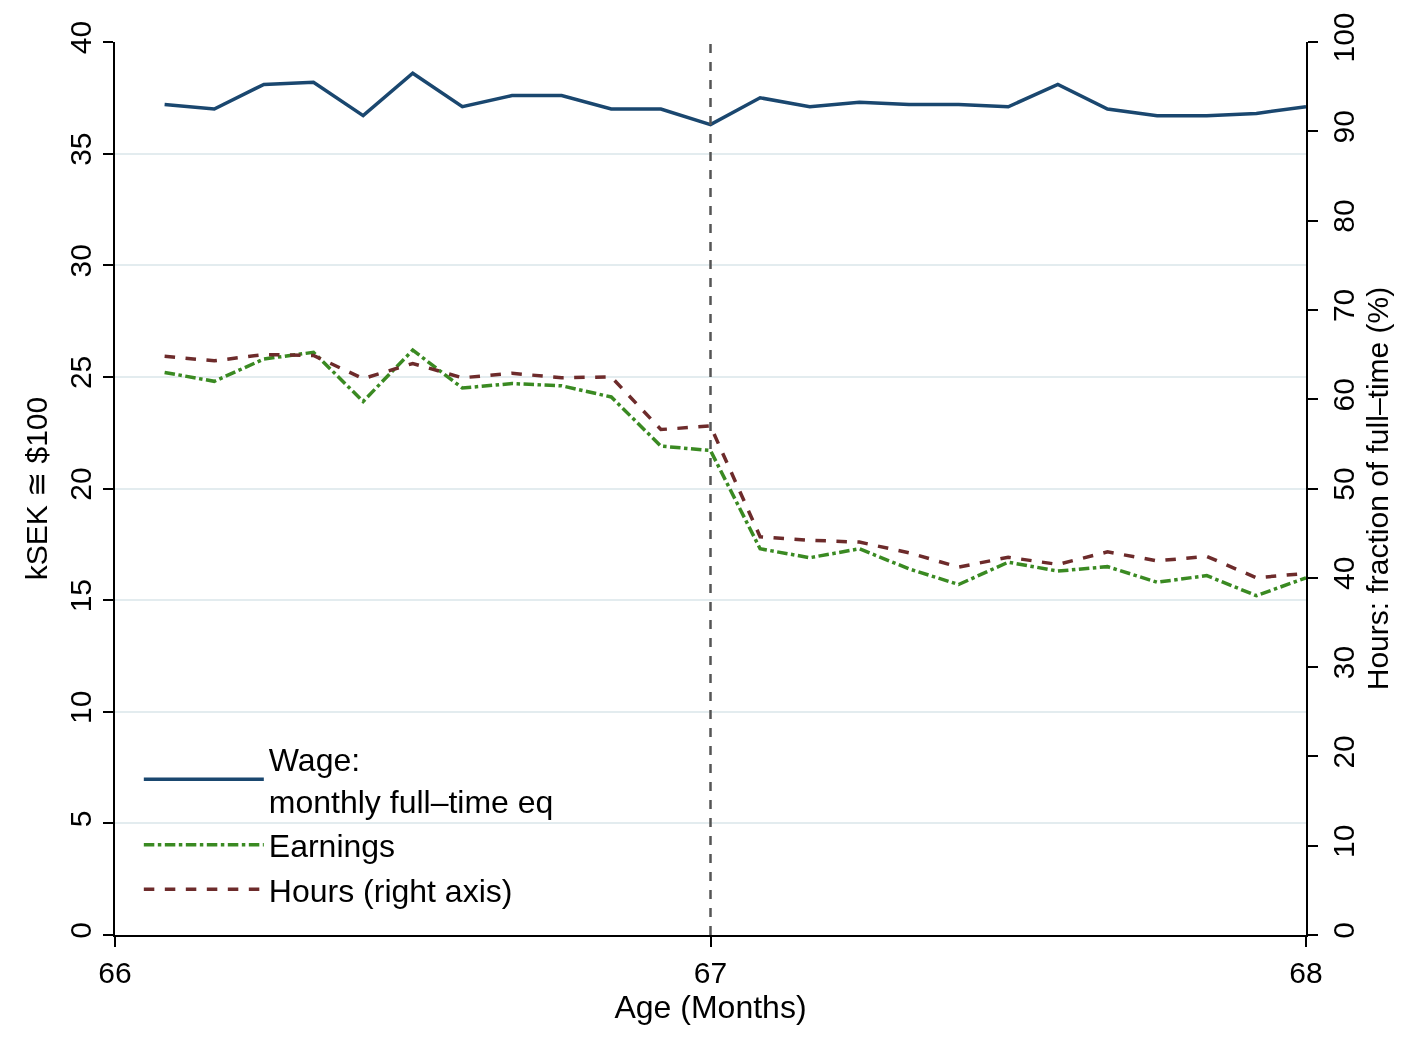  Describe the element at coordinates (1343, 216) in the screenshot. I see `y2-tick-label: 80` at that location.